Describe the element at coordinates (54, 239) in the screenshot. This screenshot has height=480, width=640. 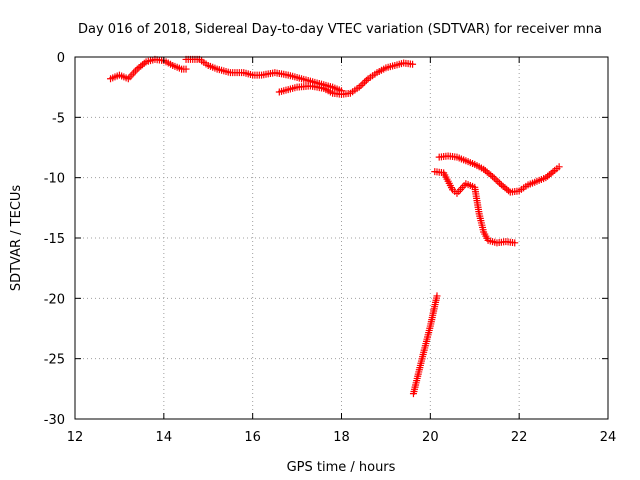
I see `y-tick-label: -15` at that location.